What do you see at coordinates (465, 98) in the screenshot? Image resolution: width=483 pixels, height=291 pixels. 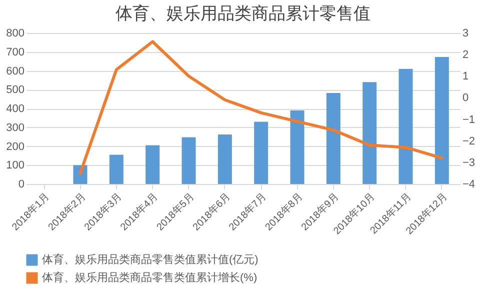 I see `y2-tick-label: 0` at bounding box center [465, 98].